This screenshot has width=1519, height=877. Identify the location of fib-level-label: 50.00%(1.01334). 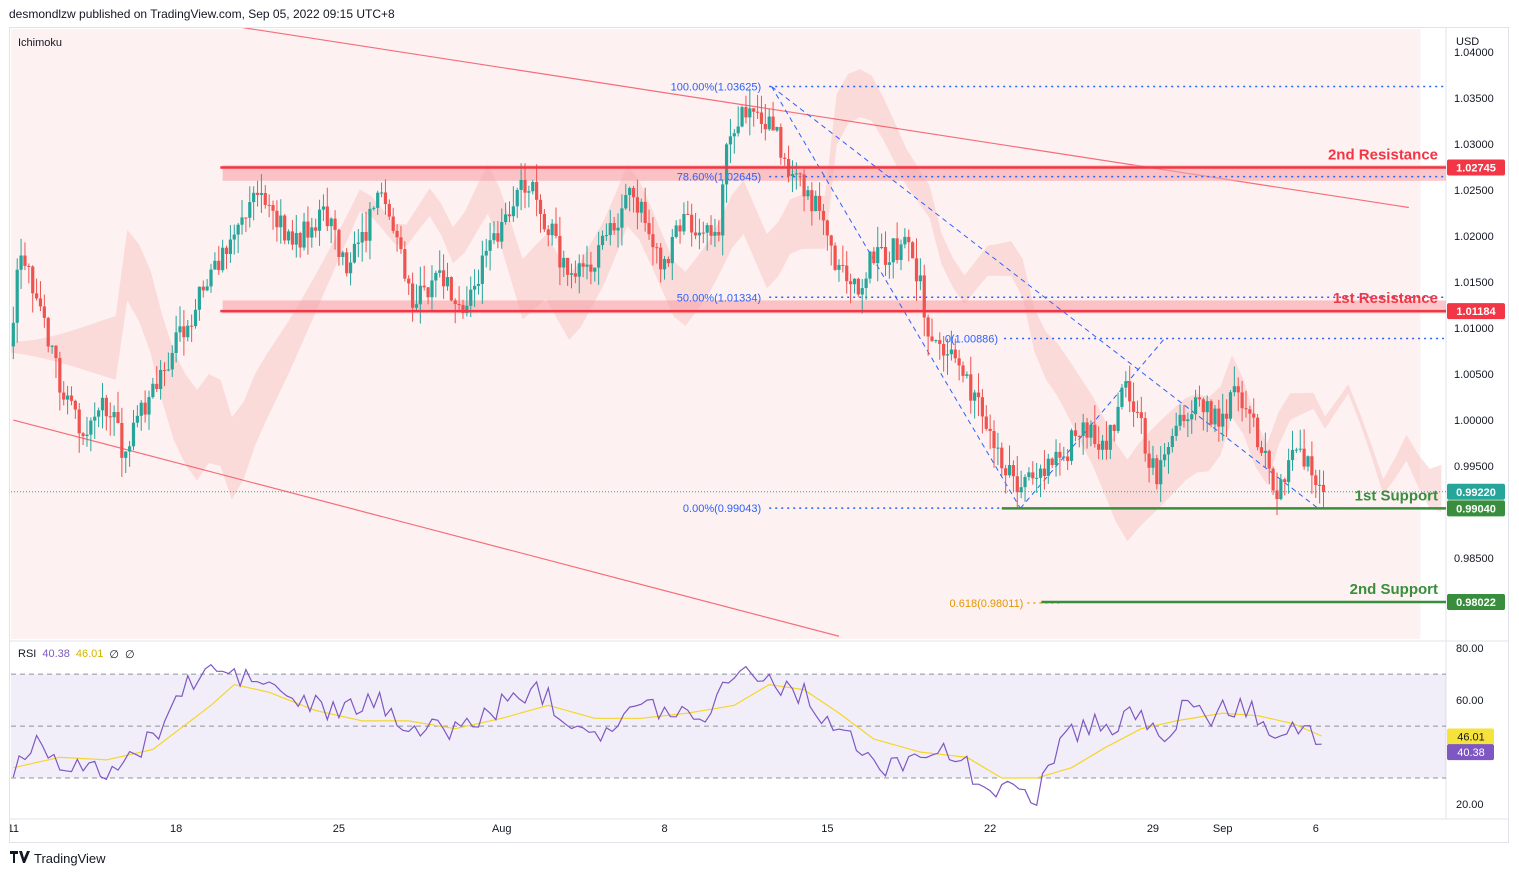
(719, 298).